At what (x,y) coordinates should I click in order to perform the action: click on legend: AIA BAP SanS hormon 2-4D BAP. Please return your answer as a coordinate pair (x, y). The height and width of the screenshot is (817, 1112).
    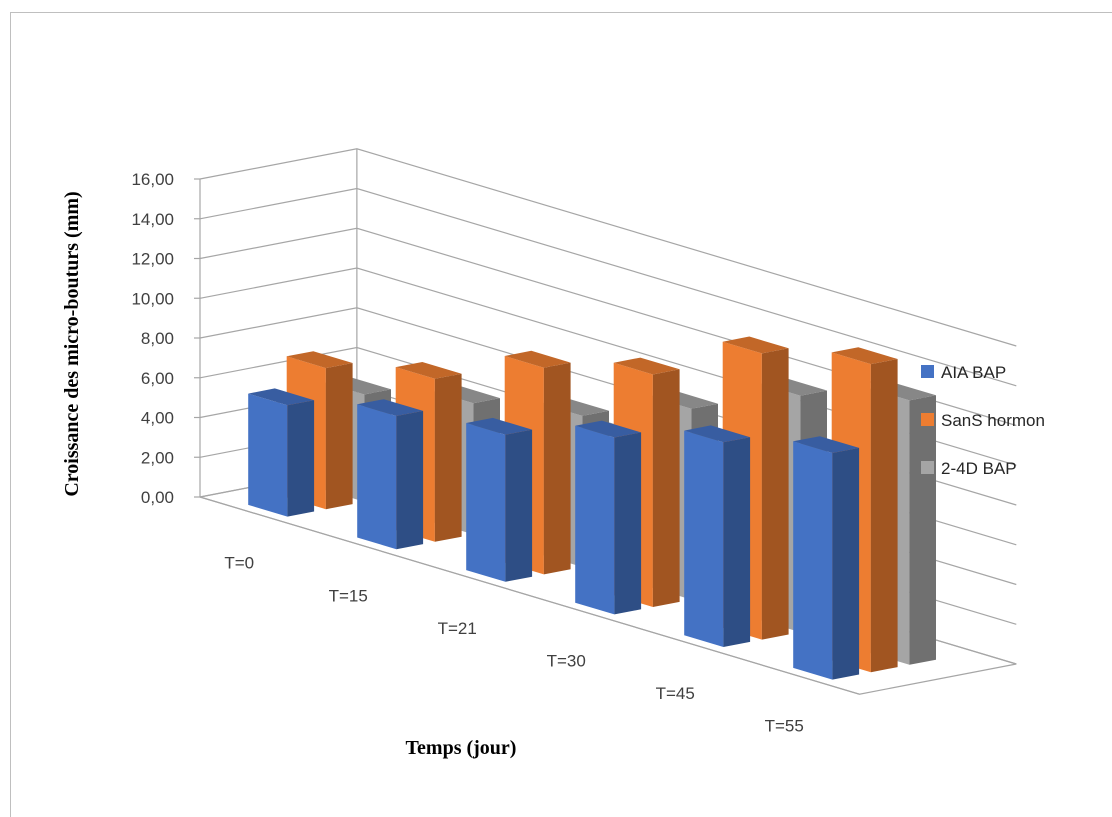
    Looking at the image, I should click on (983, 420).